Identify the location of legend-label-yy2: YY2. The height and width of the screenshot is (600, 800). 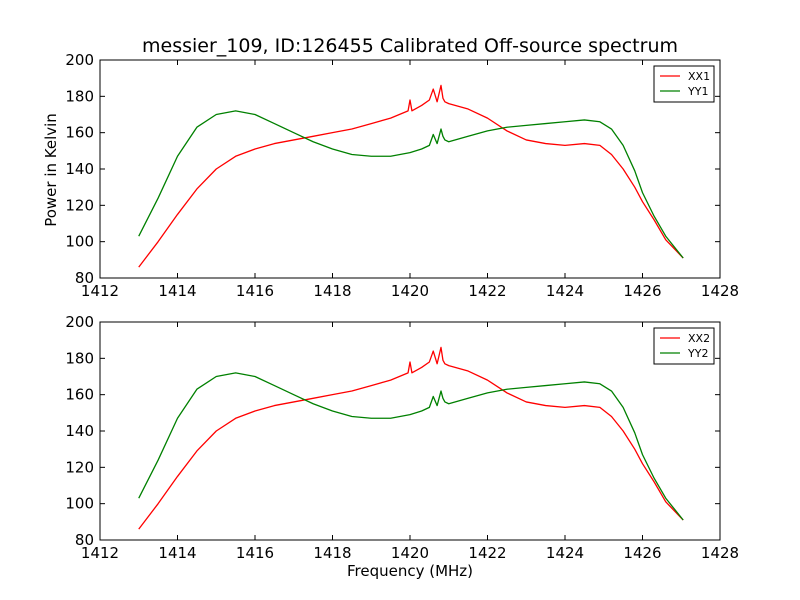
(697, 353).